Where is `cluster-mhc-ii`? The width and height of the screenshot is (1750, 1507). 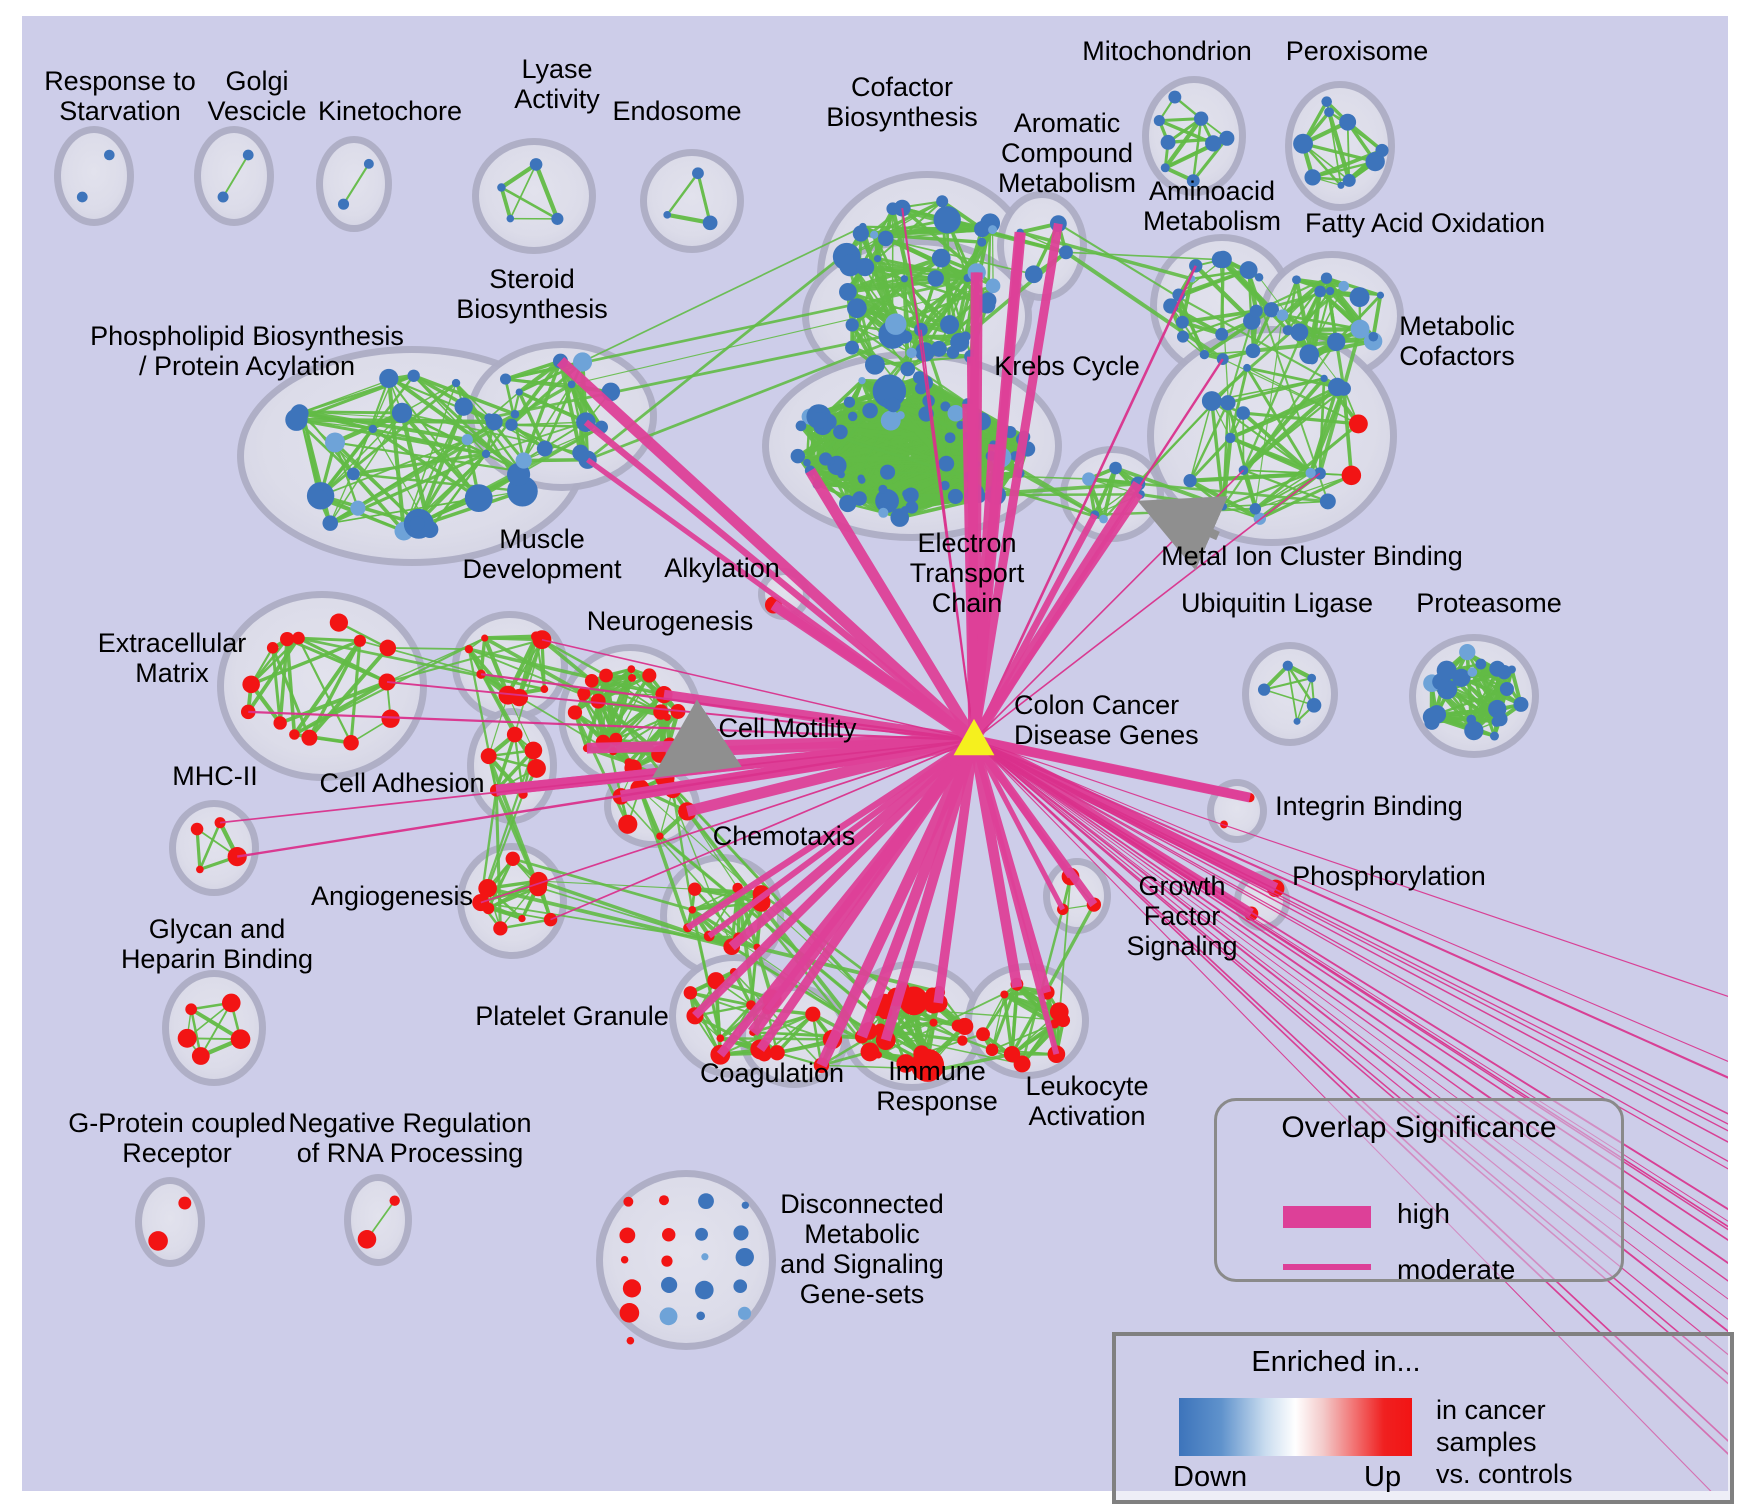 cluster-mhc-ii is located at coordinates (214, 848).